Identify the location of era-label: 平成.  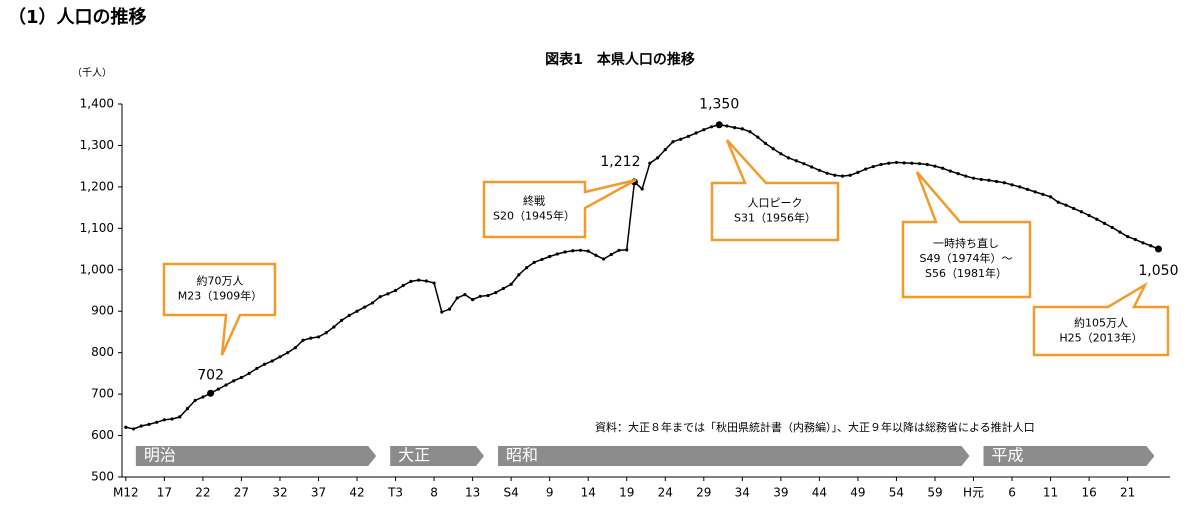
(1008, 455).